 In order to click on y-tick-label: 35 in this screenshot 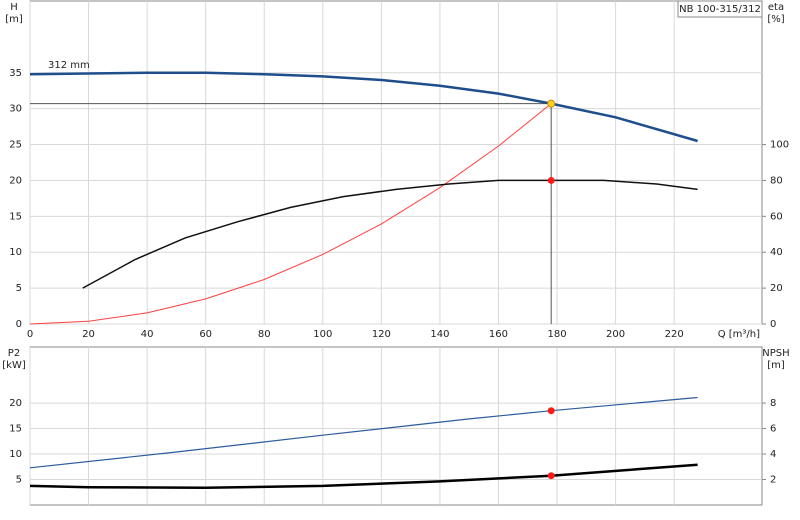, I will do `click(15, 73)`.